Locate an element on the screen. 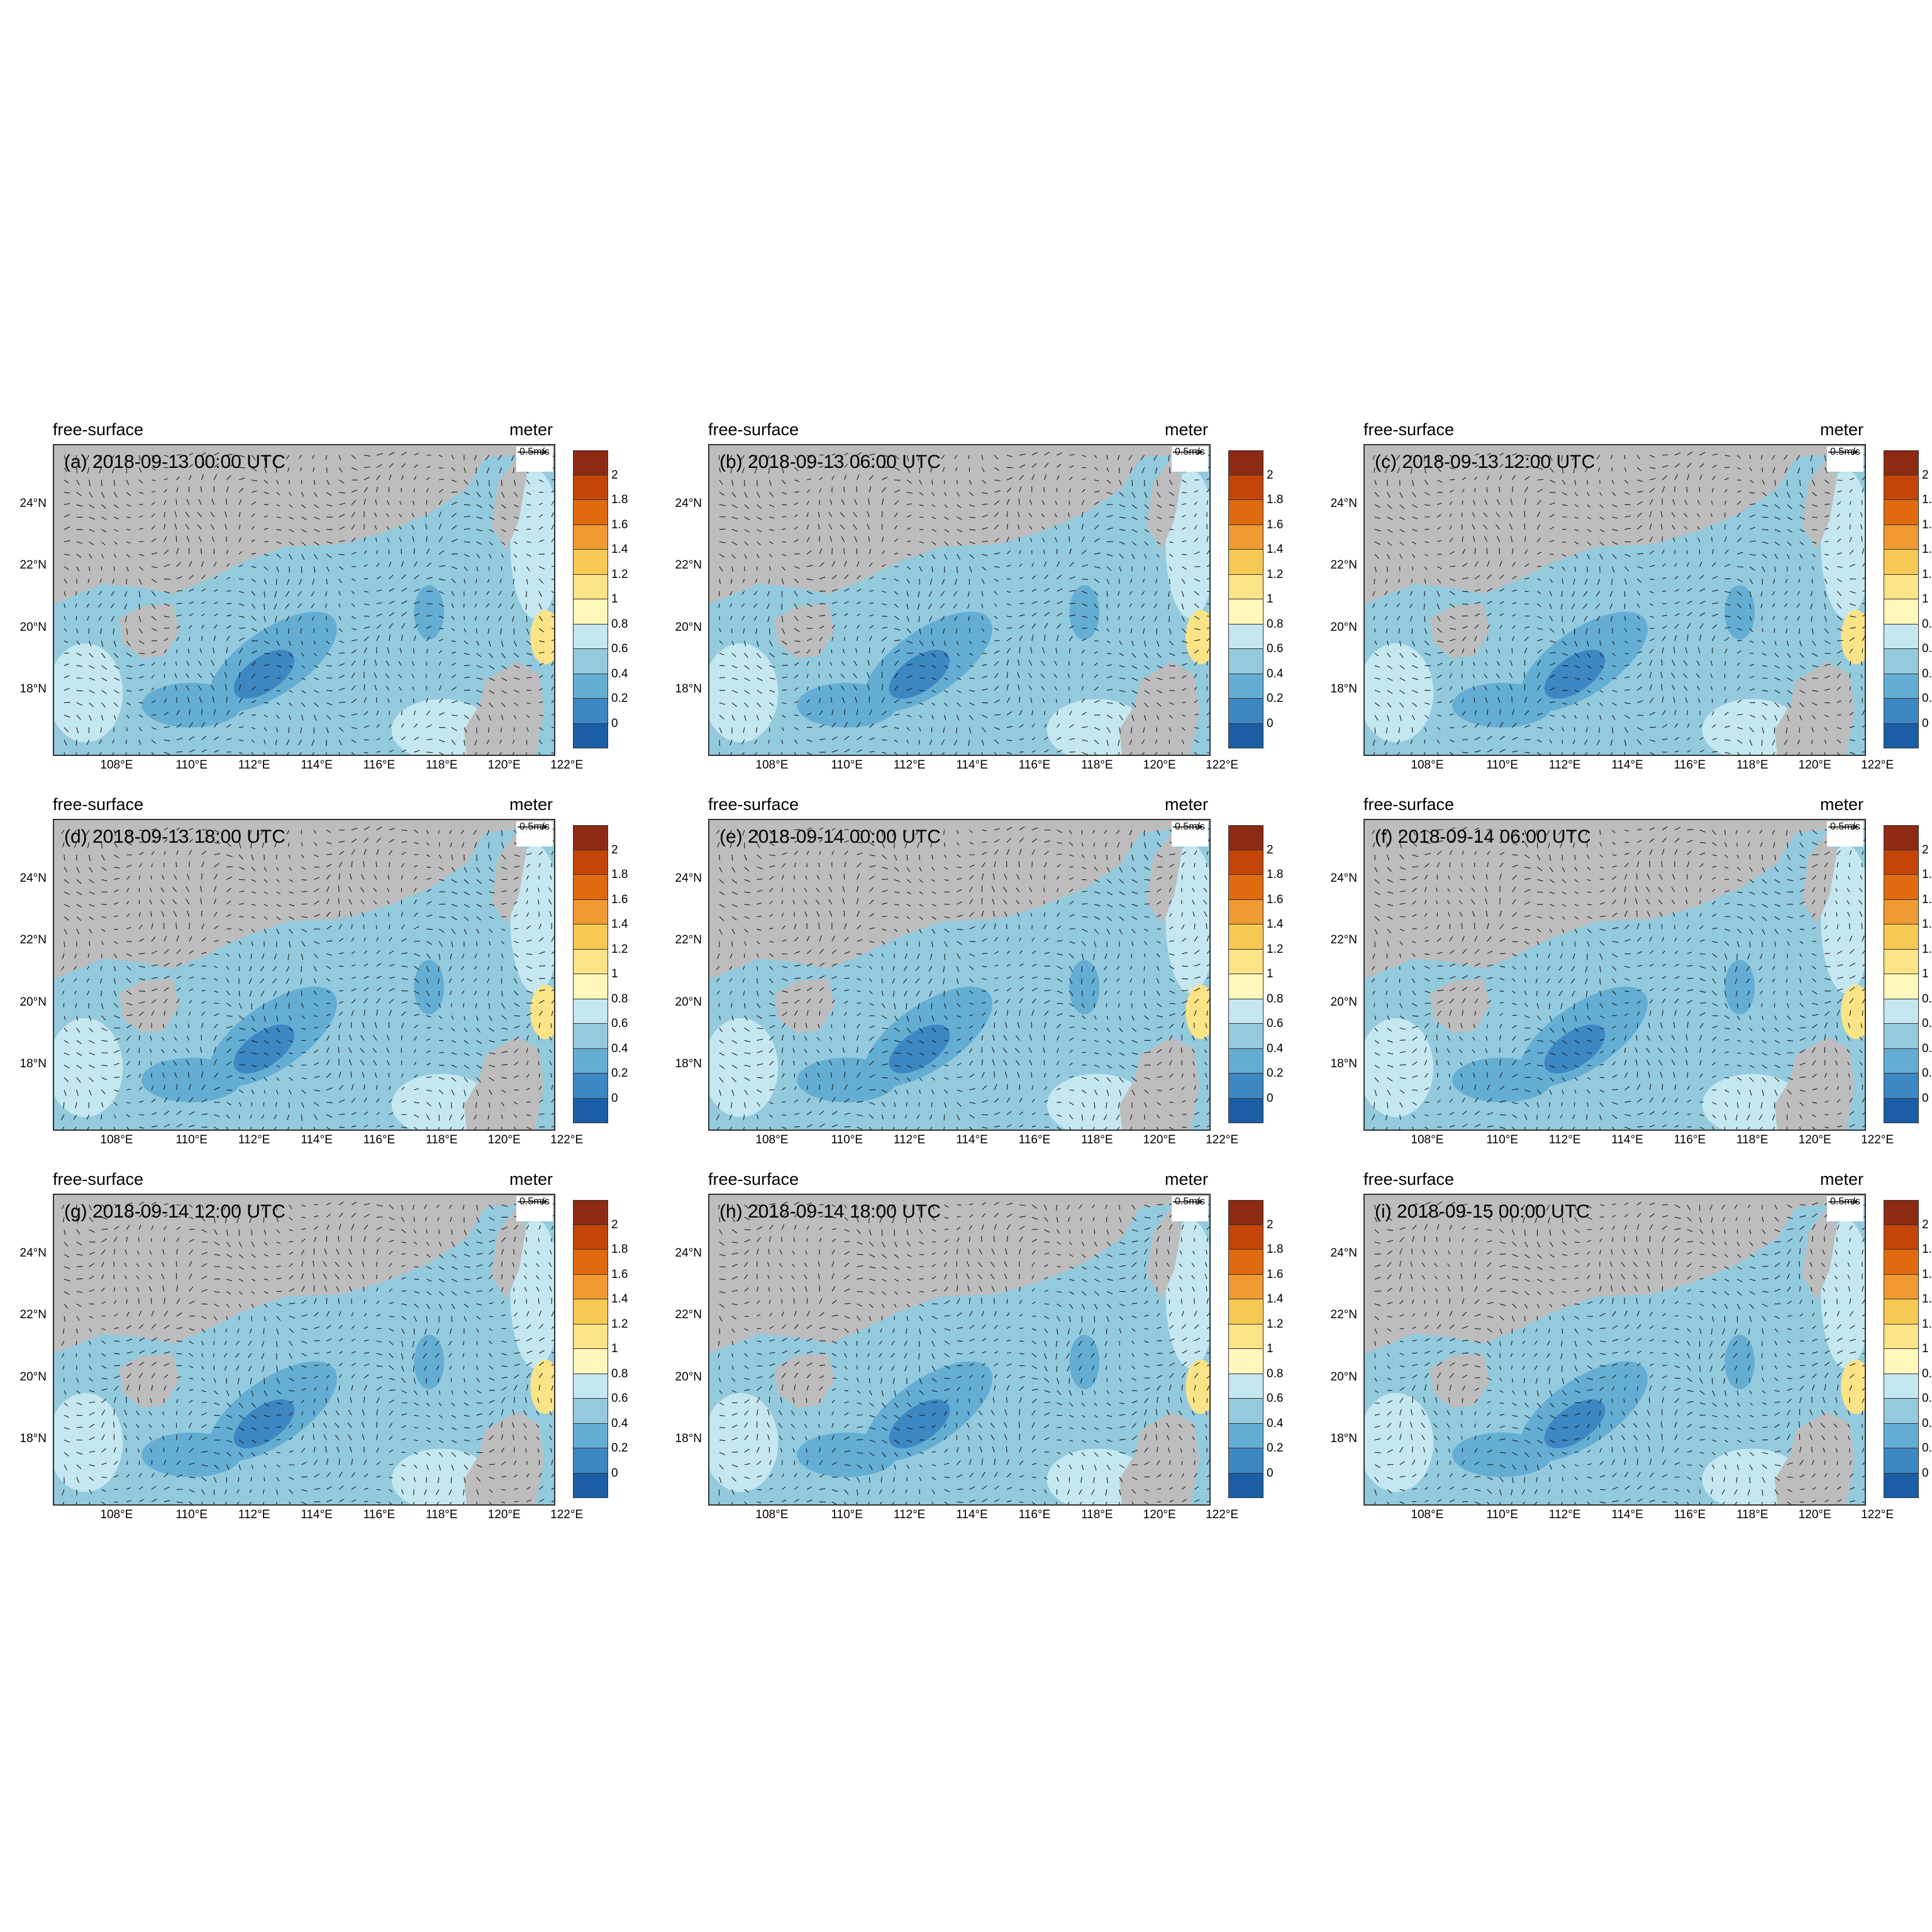 The image size is (1932, 1932). map-svg is located at coordinates (1615, 1349).